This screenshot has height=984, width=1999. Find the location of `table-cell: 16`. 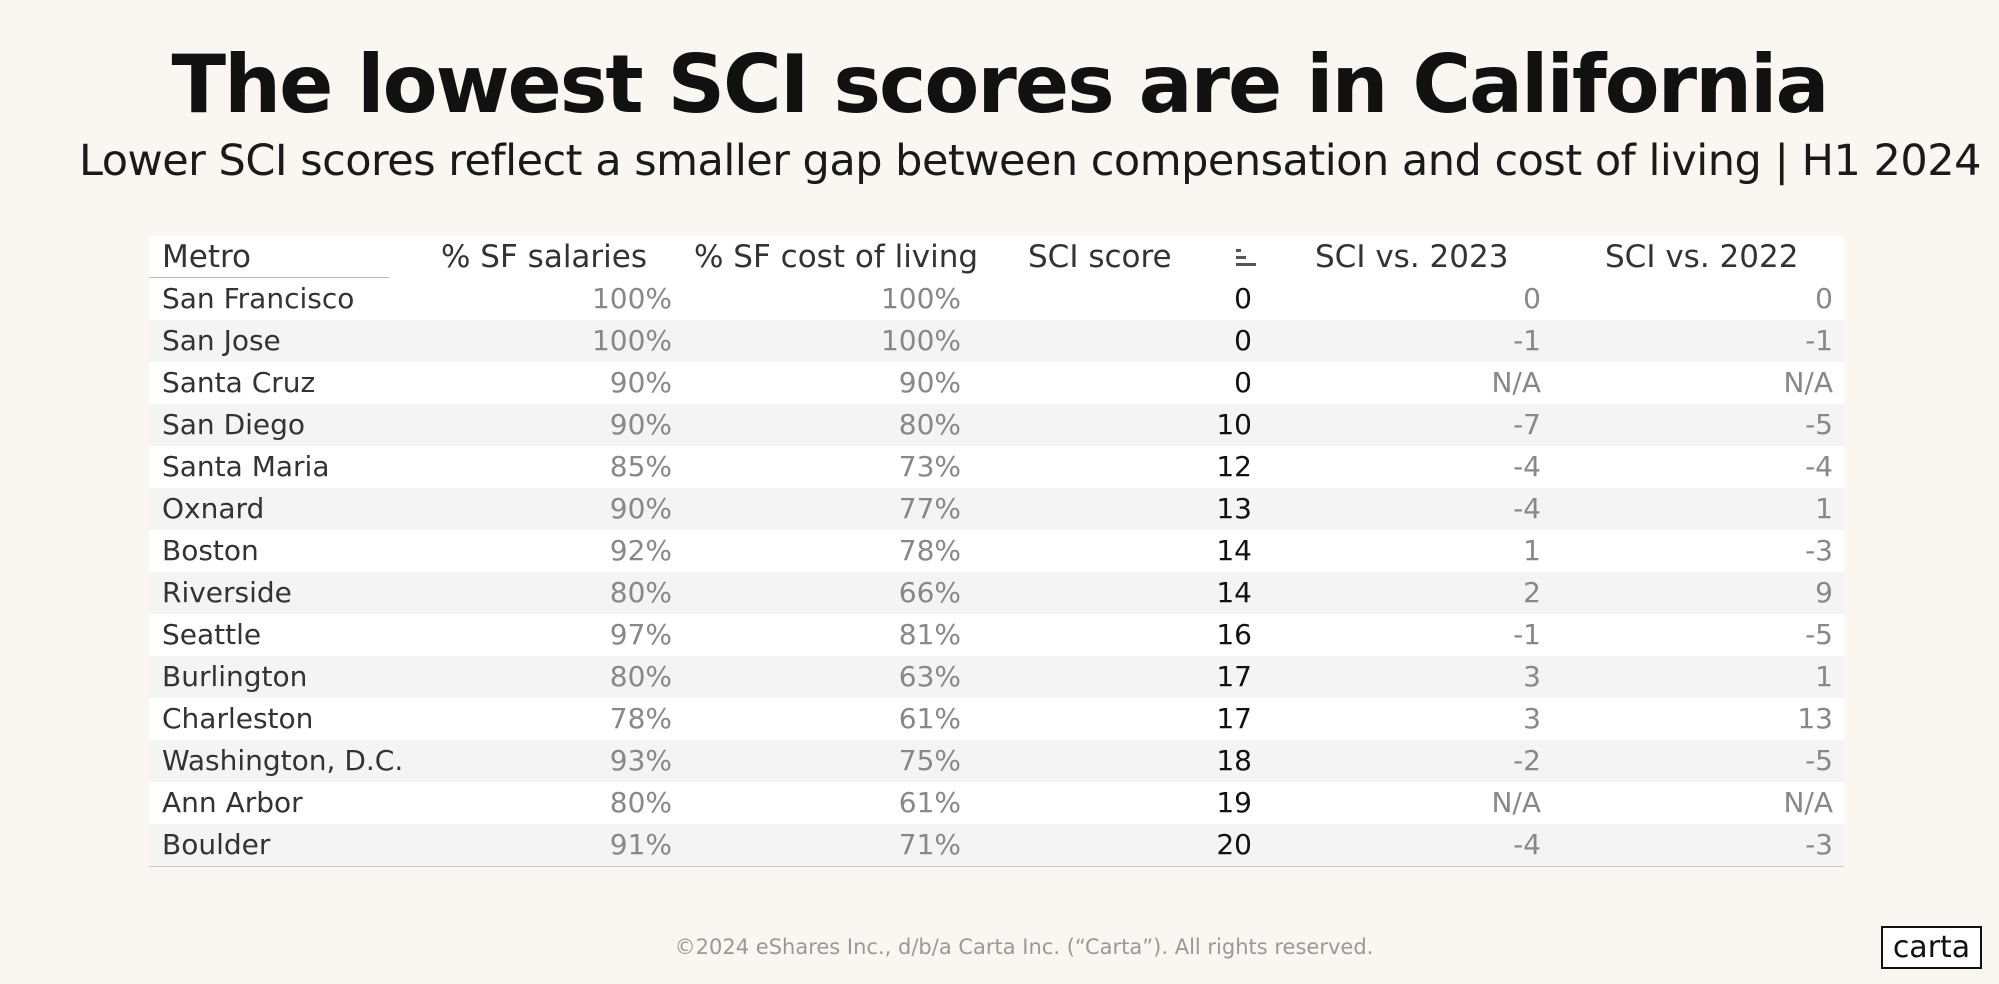

table-cell: 16 is located at coordinates (1234, 634).